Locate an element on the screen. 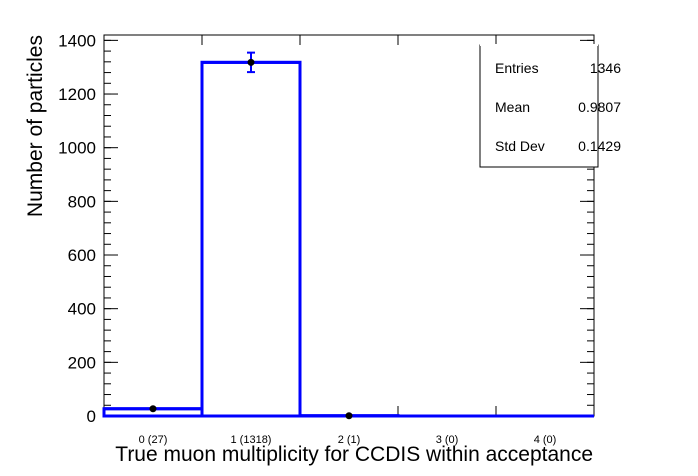 The image size is (698, 476). stats-label: Entries is located at coordinates (517, 68).